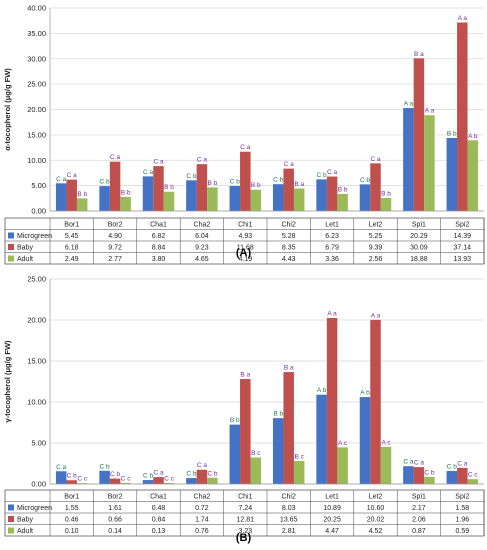 This screenshot has height=550, width=487. I want to click on table-cell: 0.87, so click(419, 531).